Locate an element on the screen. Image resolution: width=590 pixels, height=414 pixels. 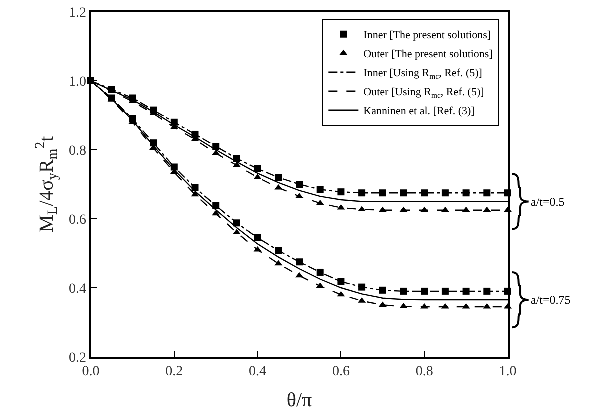
x-tick-label: 0.4 is located at coordinates (258, 372).